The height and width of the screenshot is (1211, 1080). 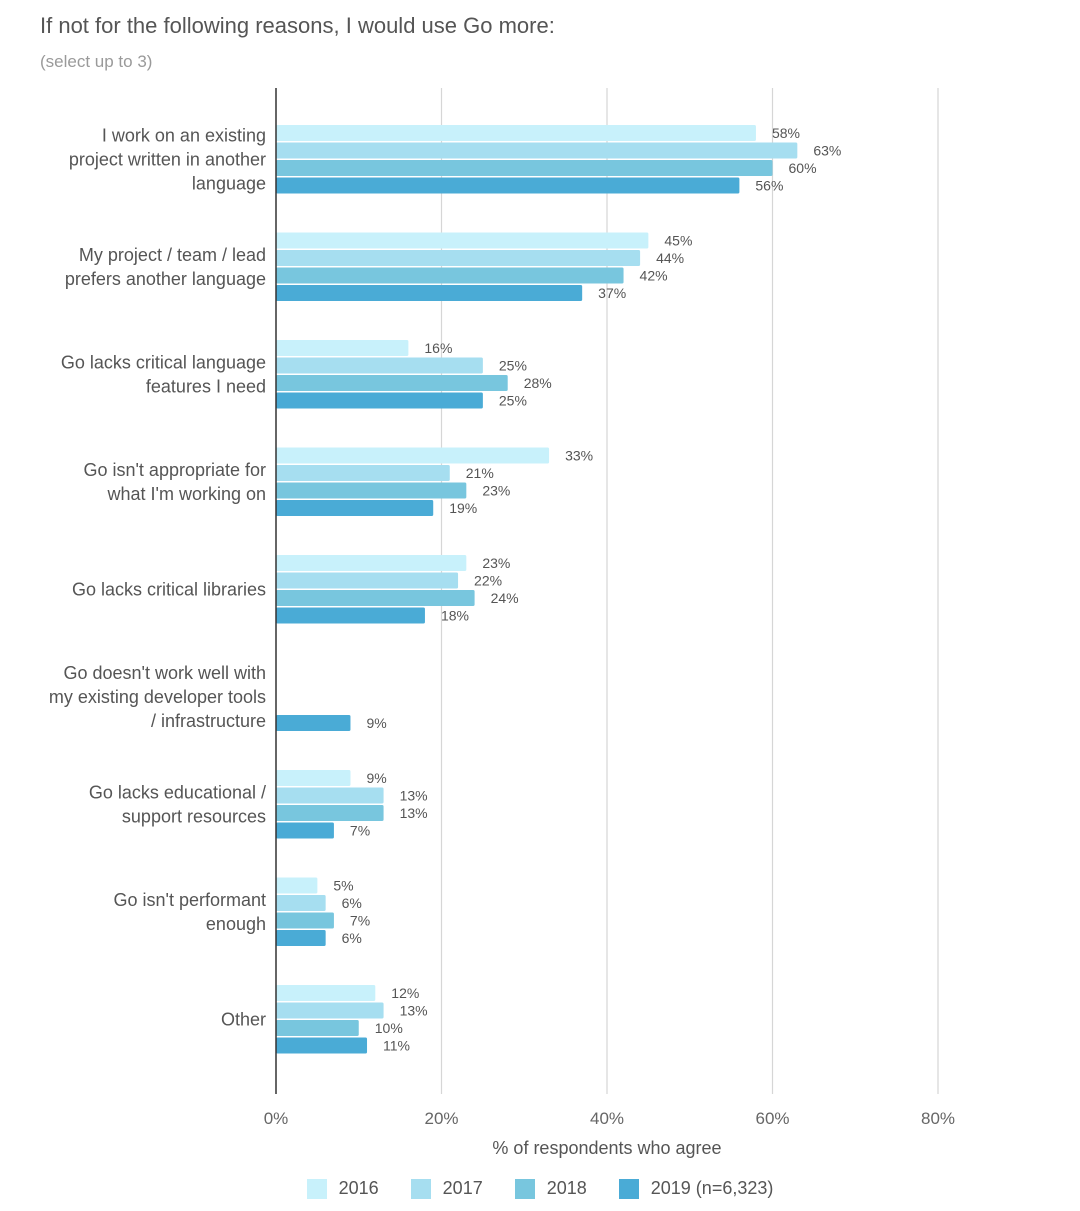 I want to click on data-label: 58%, so click(x=786, y=133).